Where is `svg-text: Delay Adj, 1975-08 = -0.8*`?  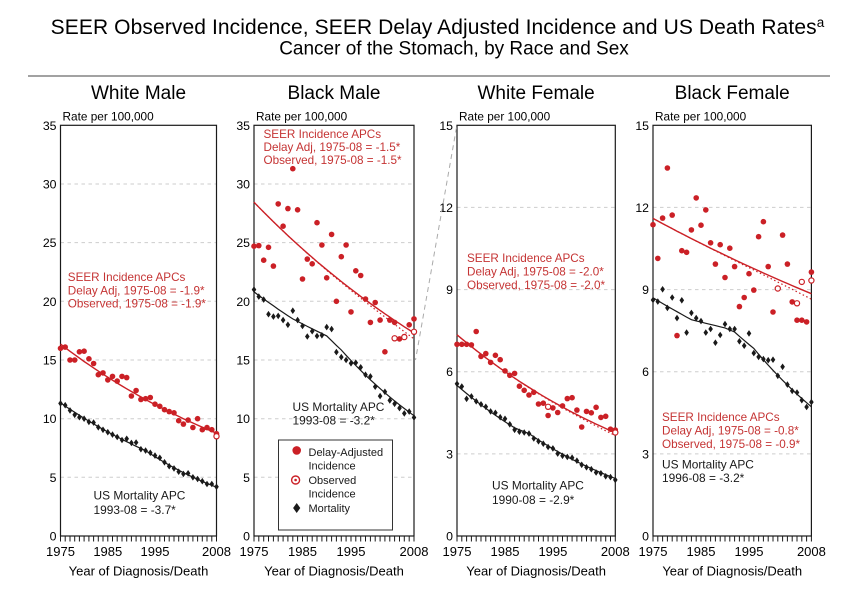
svg-text: Delay Adj, 1975-08 = -0.8* is located at coordinates (730, 431).